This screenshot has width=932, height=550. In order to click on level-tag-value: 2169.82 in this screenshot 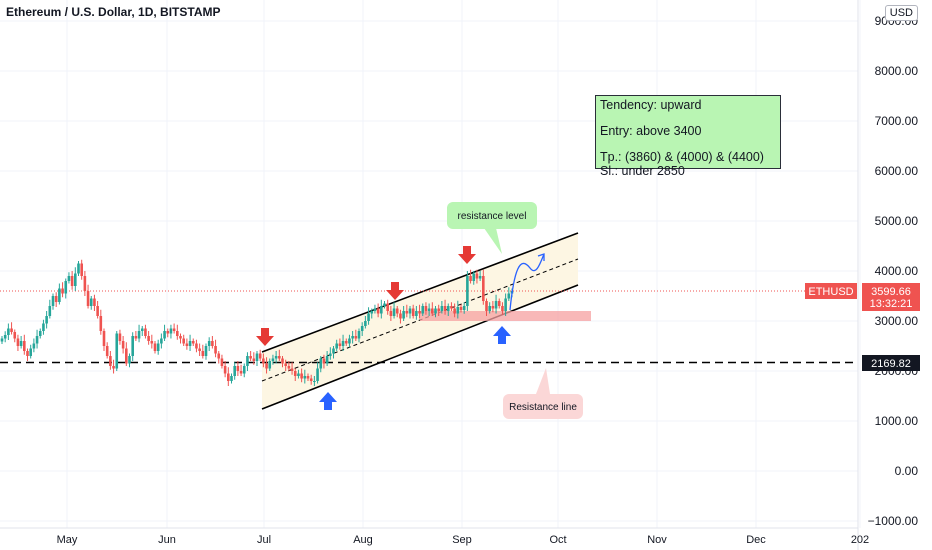, I will do `click(891, 364)`.